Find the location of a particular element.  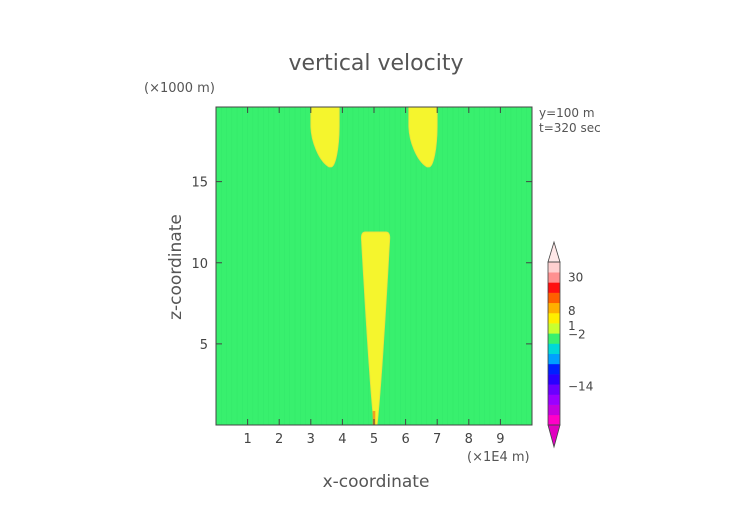

x-tick-label: 3 is located at coordinates (311, 439).